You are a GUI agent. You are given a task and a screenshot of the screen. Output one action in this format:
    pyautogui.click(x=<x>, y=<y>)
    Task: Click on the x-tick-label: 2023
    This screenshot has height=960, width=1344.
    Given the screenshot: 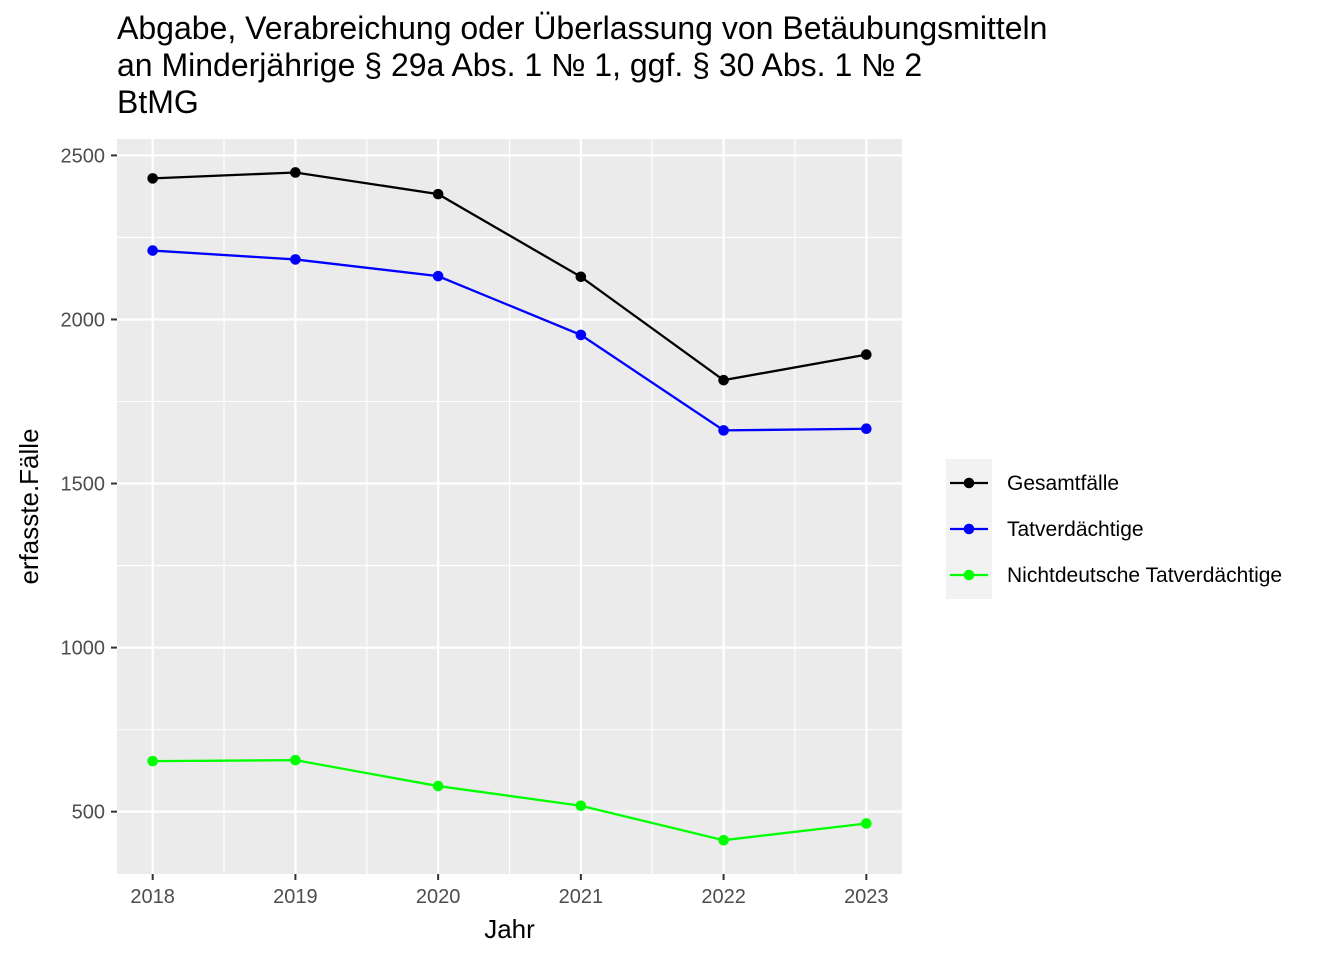 What is the action you would take?
    pyautogui.click(x=866, y=897)
    